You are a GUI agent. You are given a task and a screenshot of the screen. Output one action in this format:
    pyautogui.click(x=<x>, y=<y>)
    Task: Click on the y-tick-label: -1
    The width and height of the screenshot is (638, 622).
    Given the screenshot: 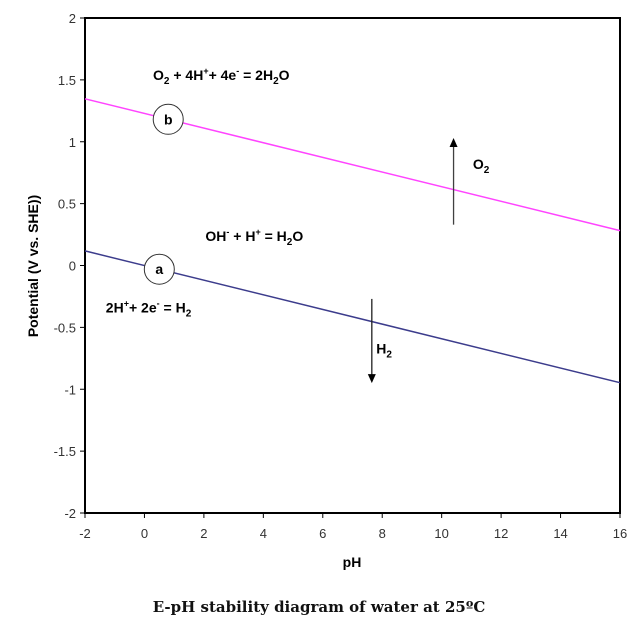 What is the action you would take?
    pyautogui.click(x=70, y=389)
    